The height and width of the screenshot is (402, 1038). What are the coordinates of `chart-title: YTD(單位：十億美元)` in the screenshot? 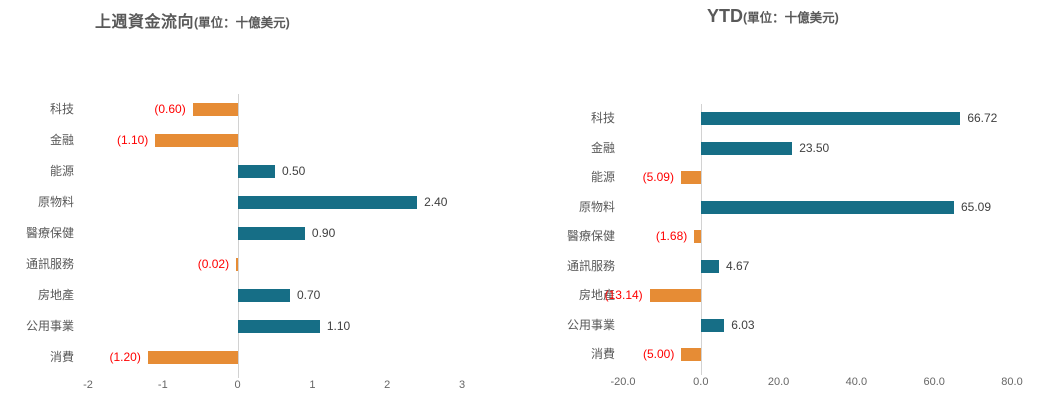 It's located at (773, 16).